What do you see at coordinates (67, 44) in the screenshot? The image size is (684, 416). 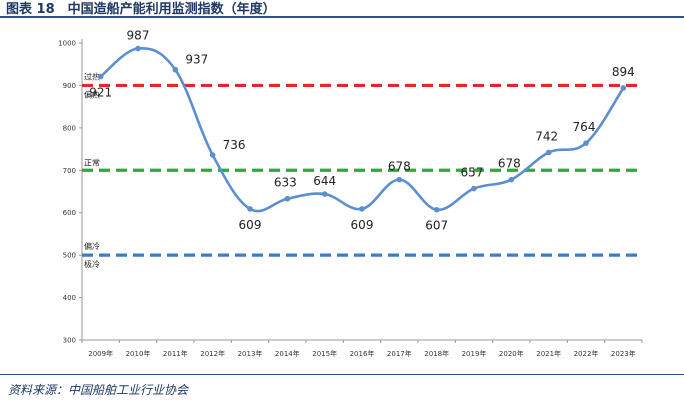 I see `y-tick-label: 1000` at bounding box center [67, 44].